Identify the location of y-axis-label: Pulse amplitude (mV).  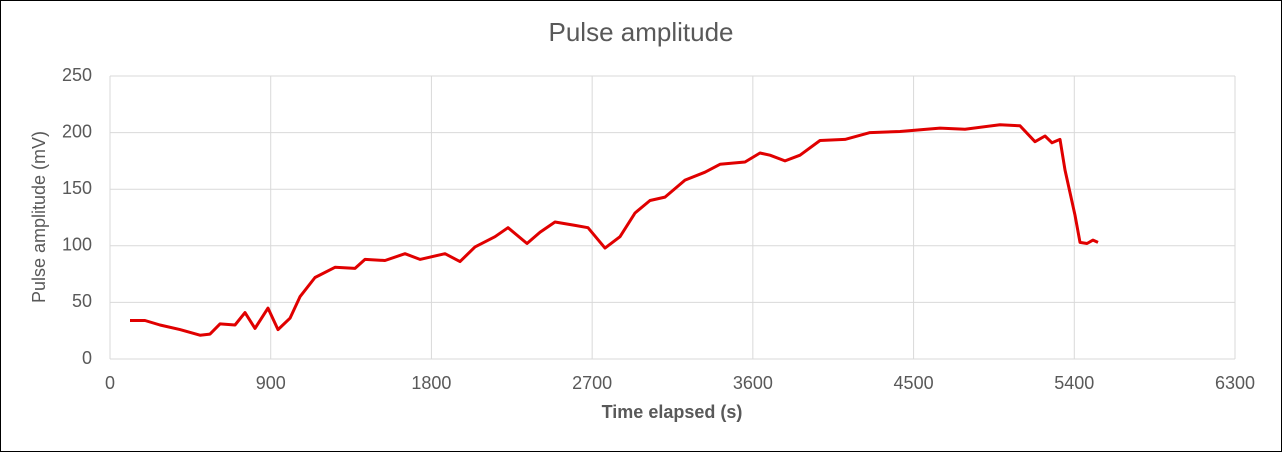
(39, 217).